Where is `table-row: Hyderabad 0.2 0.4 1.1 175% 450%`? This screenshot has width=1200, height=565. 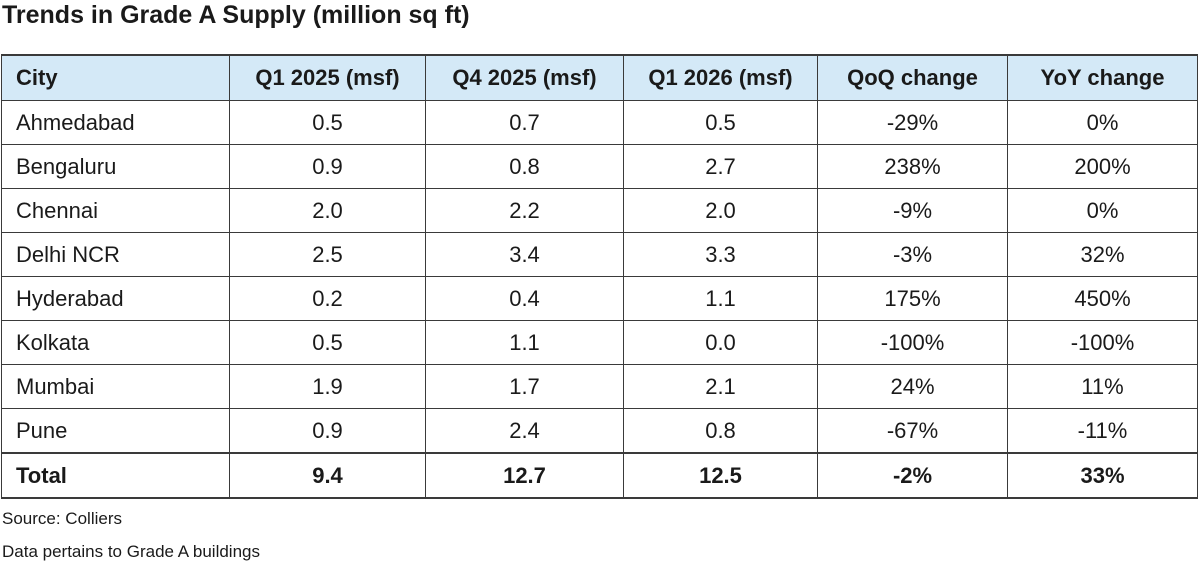 table-row: Hyderabad 0.2 0.4 1.1 175% 450% is located at coordinates (599, 298).